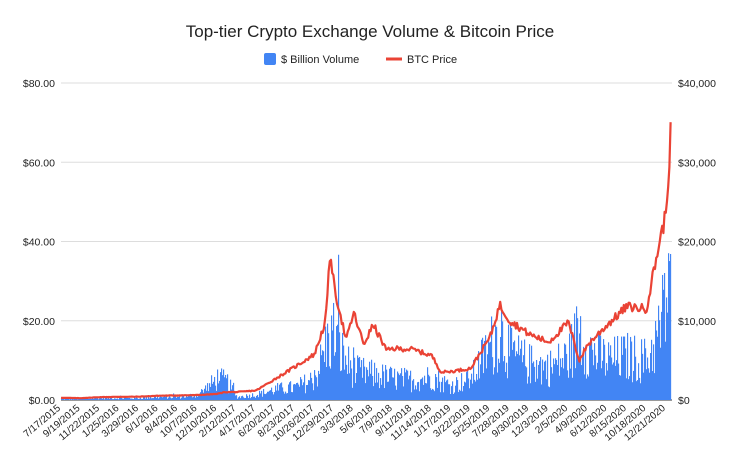  What do you see at coordinates (42, 401) in the screenshot?
I see `left-tick-label: $0.00` at bounding box center [42, 401].